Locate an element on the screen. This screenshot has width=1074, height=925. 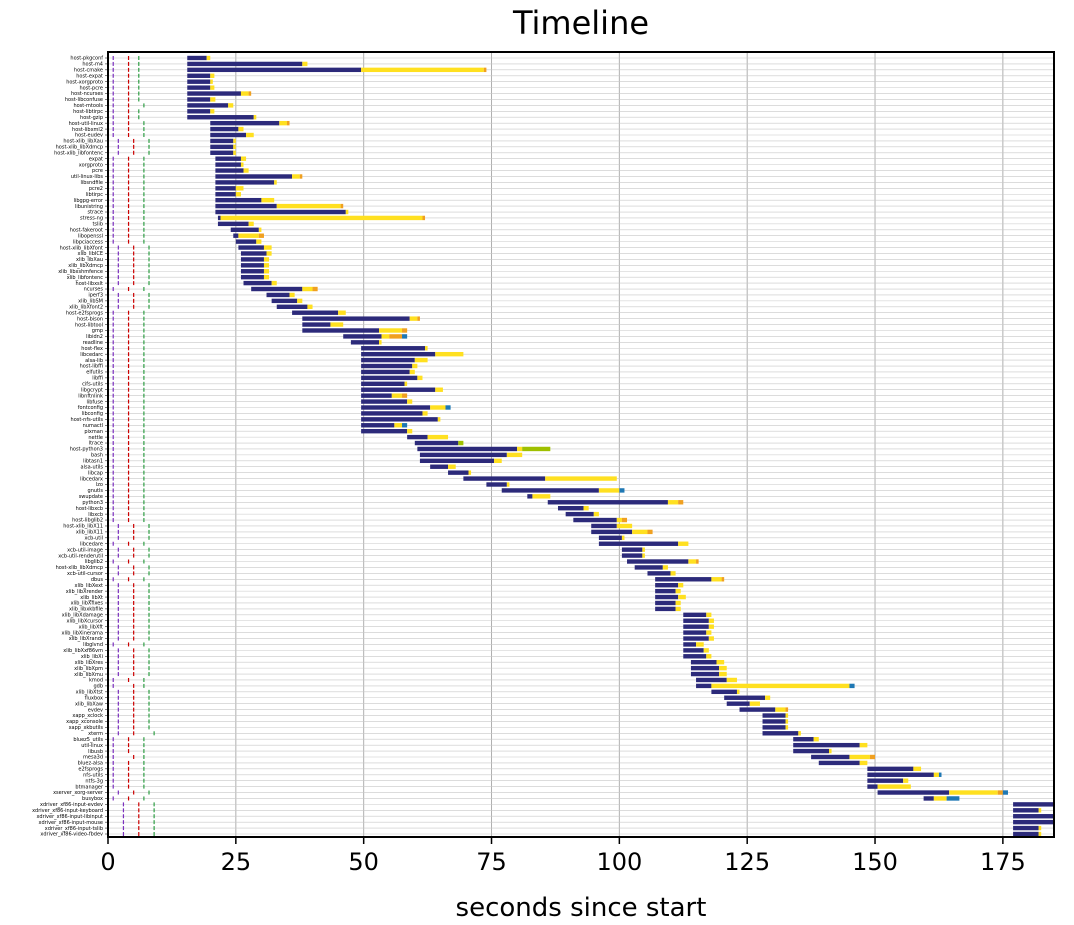
chart-title: Timeline is located at coordinates (580, 23).